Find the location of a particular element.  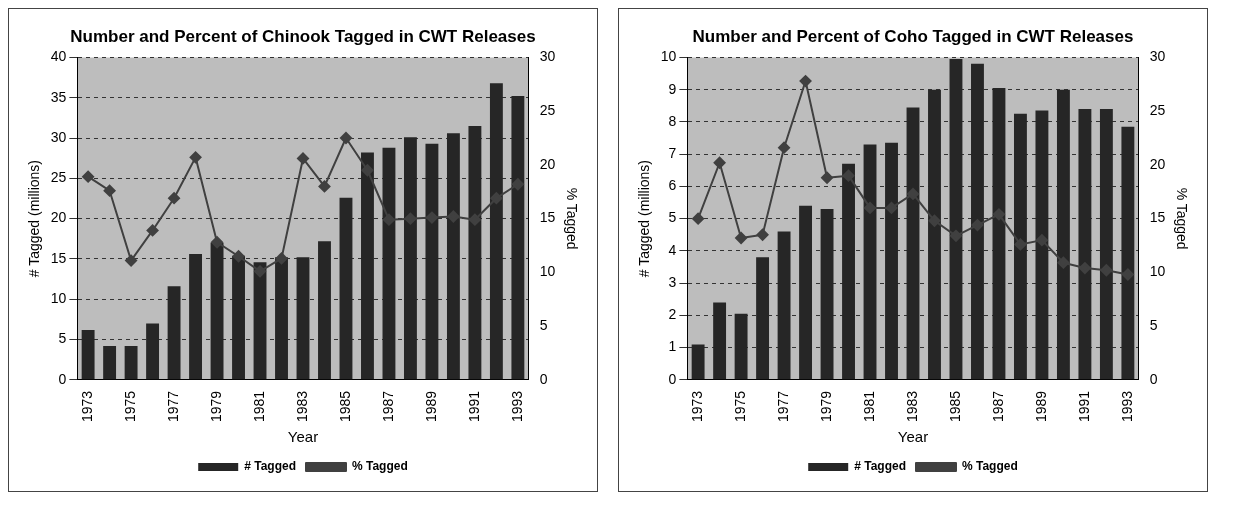

x-tick-label: 1973 is located at coordinates (696, 406).